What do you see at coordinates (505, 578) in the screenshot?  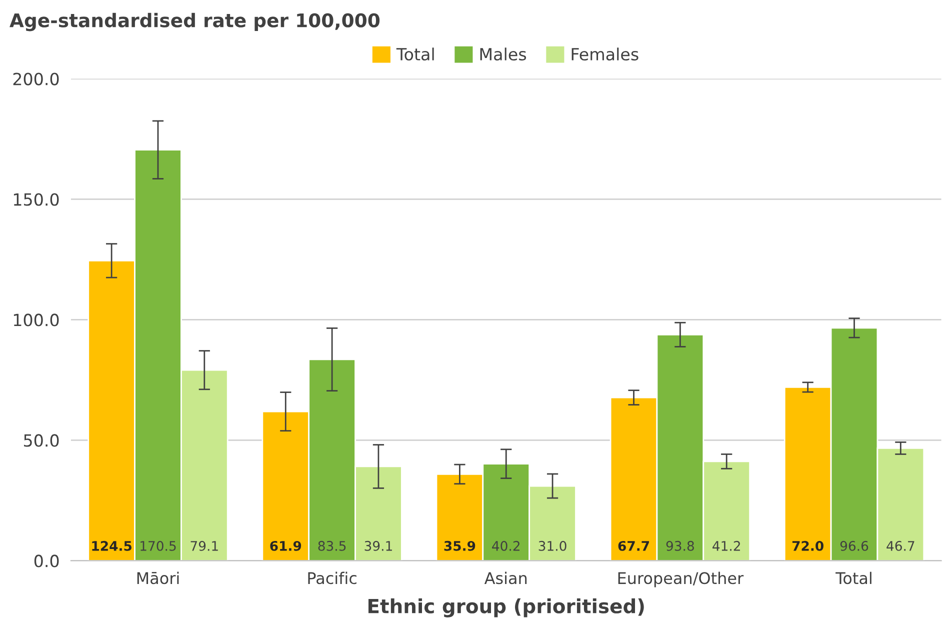 I see `x-tick-label: Asian` at bounding box center [505, 578].